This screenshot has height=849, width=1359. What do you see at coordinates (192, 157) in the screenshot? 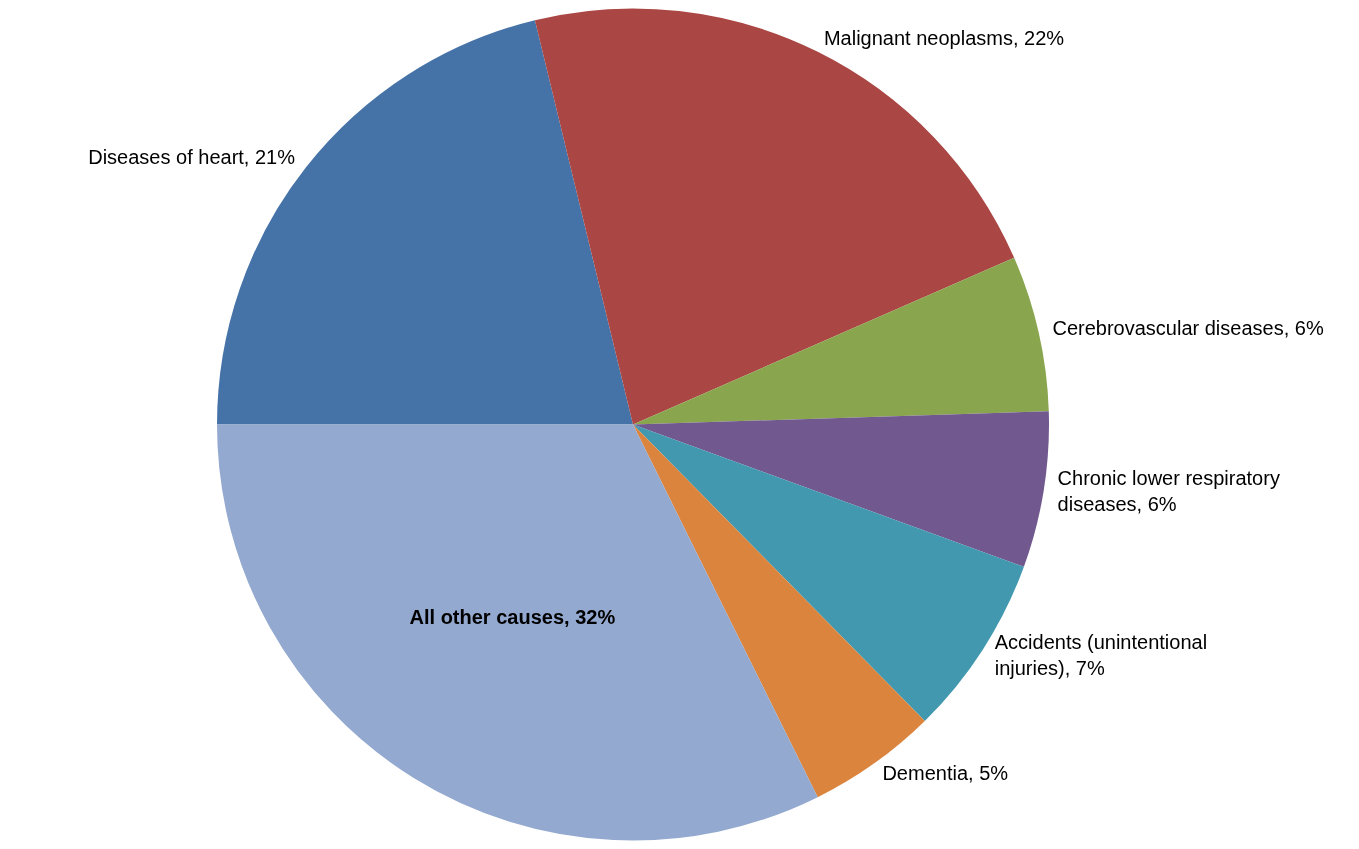
I see `slice-label: Diseases of heart, 21%` at bounding box center [192, 157].